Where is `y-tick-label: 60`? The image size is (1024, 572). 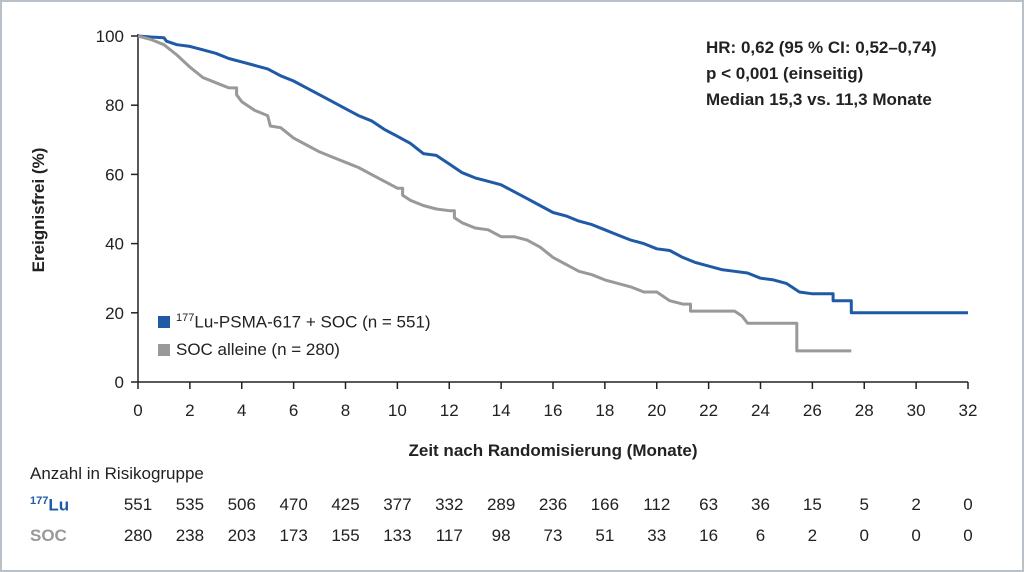
y-tick-label: 60 is located at coordinates (114, 174).